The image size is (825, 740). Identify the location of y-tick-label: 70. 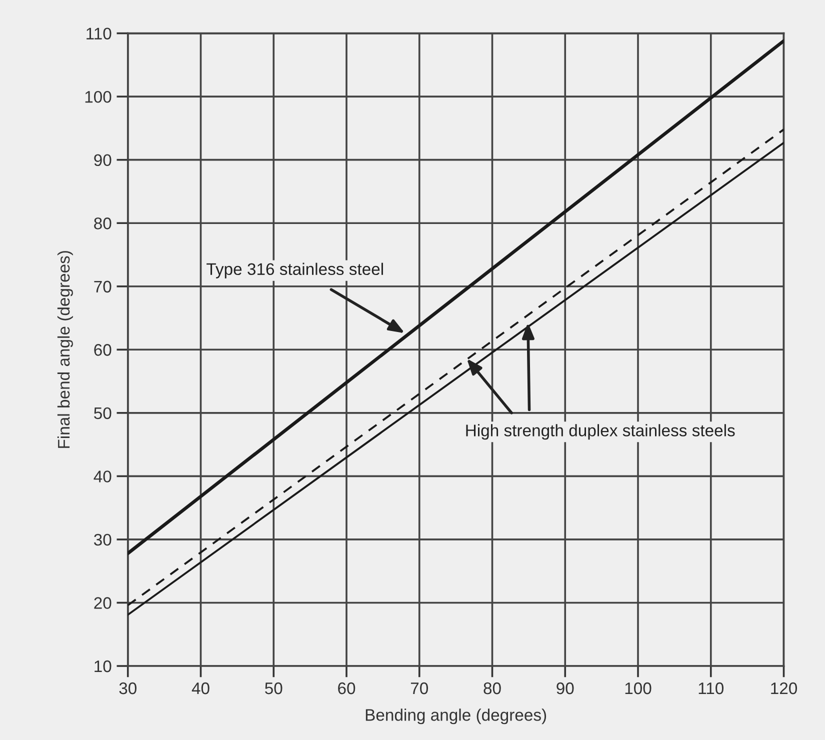
(103, 286).